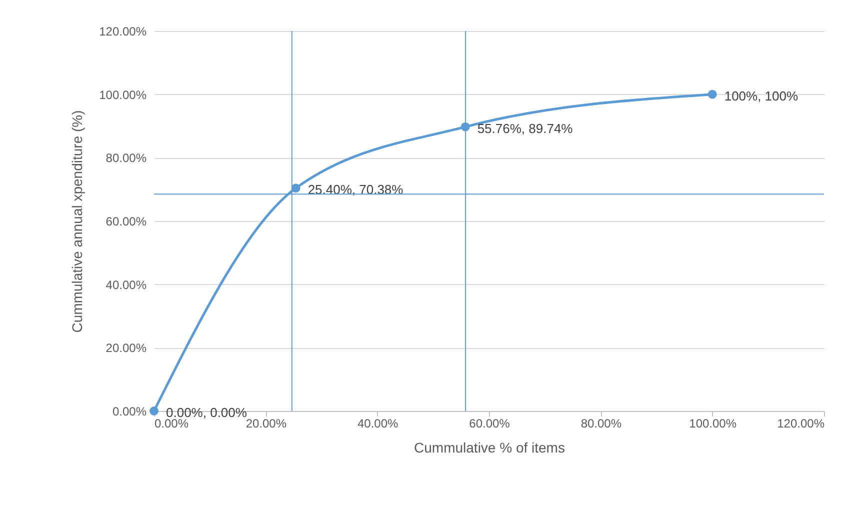  Describe the element at coordinates (126, 285) in the screenshot. I see `y-tick-label: 40.00%` at that location.